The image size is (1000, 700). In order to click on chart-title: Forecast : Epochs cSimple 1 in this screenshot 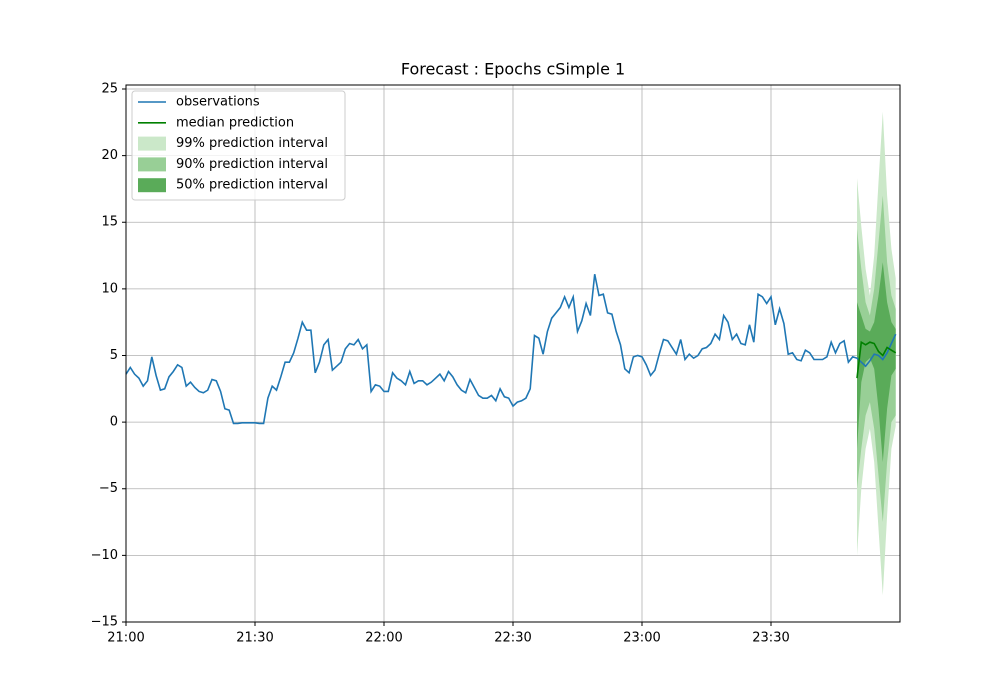, I will do `click(513, 69)`.